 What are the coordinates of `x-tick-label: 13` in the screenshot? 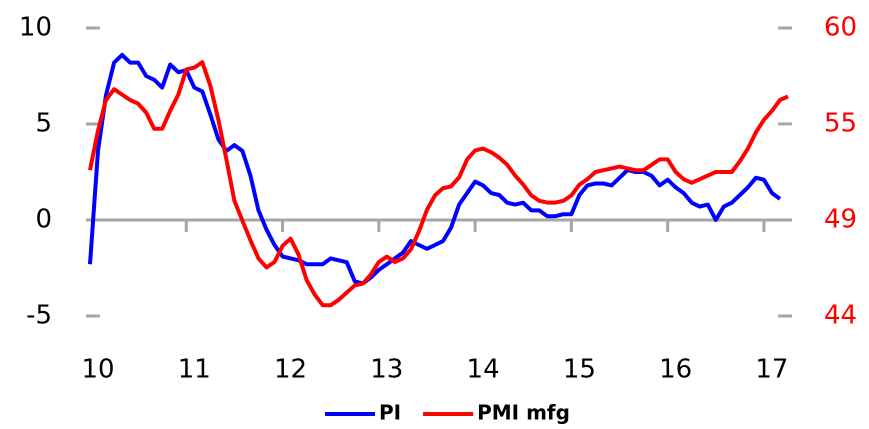 It's located at (386, 370).